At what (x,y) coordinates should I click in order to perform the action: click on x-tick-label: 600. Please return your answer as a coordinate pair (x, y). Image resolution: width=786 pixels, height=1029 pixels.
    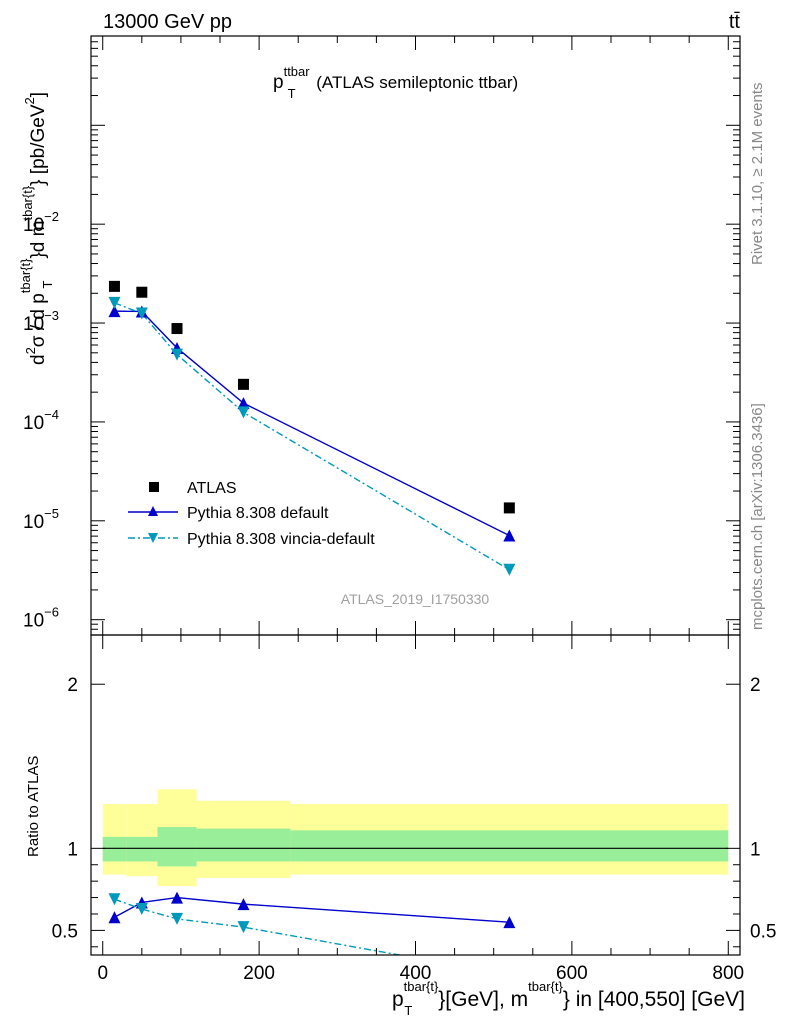
    Looking at the image, I should click on (572, 973).